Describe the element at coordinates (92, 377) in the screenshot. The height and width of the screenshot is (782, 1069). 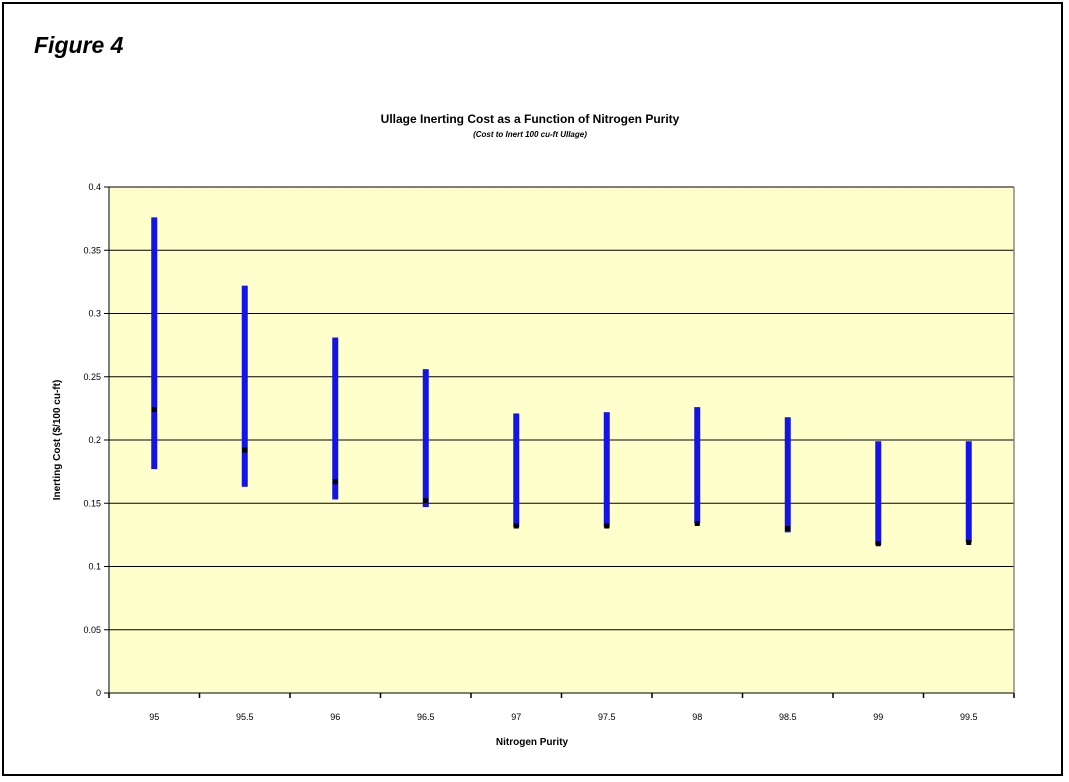
I see `y-tick-label: 0.25` at that location.